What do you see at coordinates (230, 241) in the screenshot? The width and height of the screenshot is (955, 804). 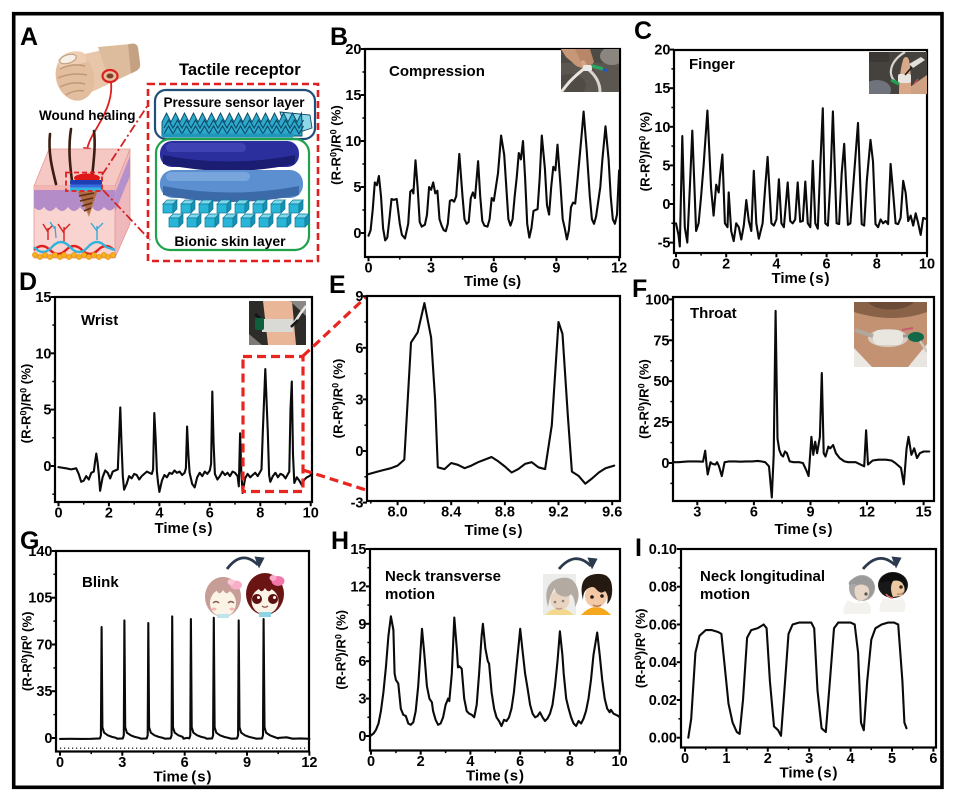 I see `svg-text: Bionic skin layer` at bounding box center [230, 241].